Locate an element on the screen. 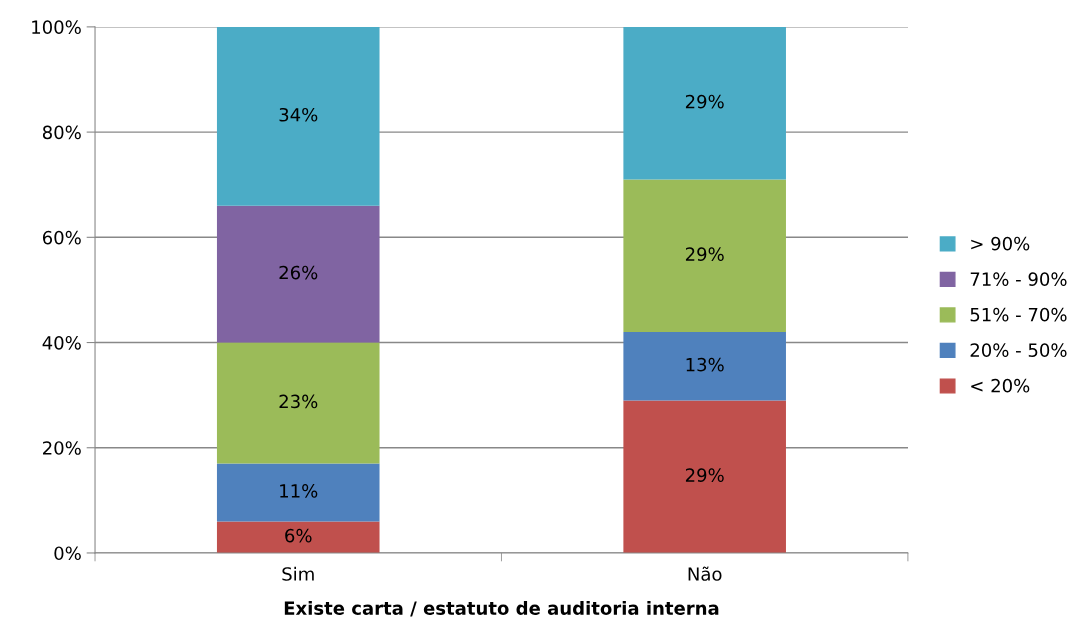  legend-label: 51% - 70% is located at coordinates (1018, 314).